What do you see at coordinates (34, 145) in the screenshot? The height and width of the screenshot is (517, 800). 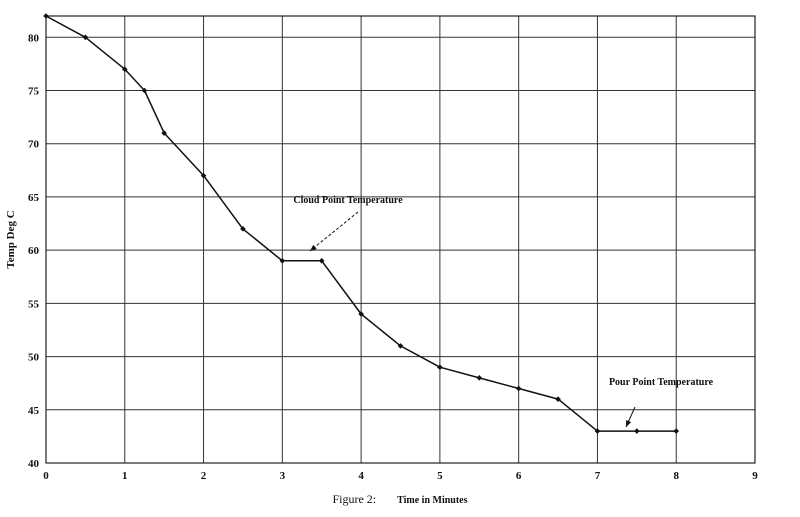 I see `y-tick-label: 70` at bounding box center [34, 145].